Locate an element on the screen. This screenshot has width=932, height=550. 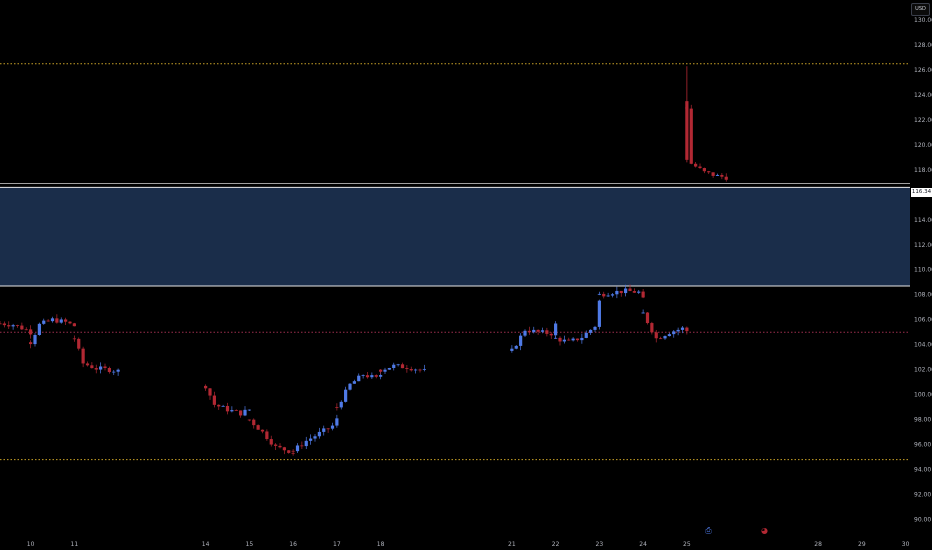
currency-badge: USD is located at coordinates (920, 9).